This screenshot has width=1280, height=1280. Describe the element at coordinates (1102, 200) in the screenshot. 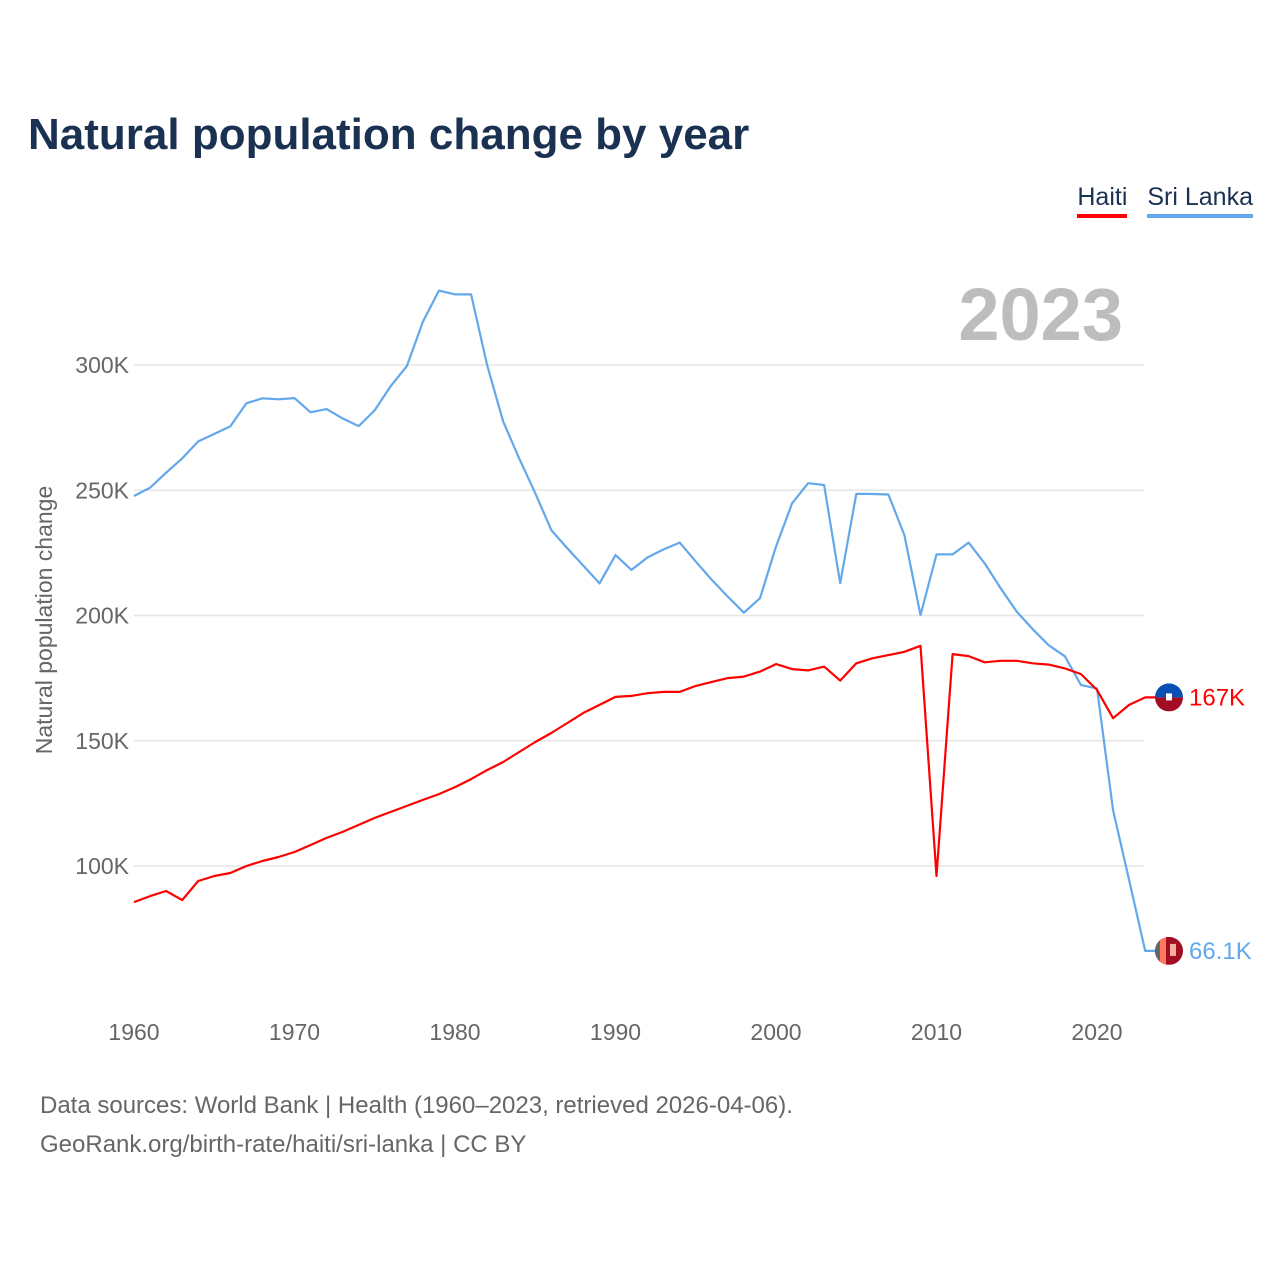

I see `legend-item-haiti: Haiti` at that location.